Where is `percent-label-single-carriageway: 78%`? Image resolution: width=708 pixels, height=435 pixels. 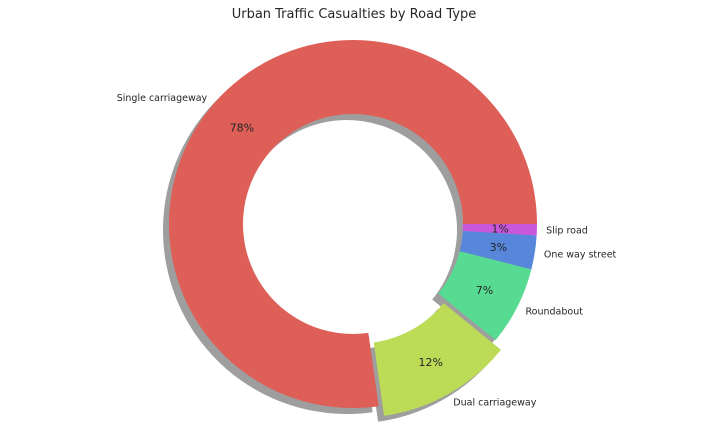 percent-label-single-carriageway: 78% is located at coordinates (242, 127).